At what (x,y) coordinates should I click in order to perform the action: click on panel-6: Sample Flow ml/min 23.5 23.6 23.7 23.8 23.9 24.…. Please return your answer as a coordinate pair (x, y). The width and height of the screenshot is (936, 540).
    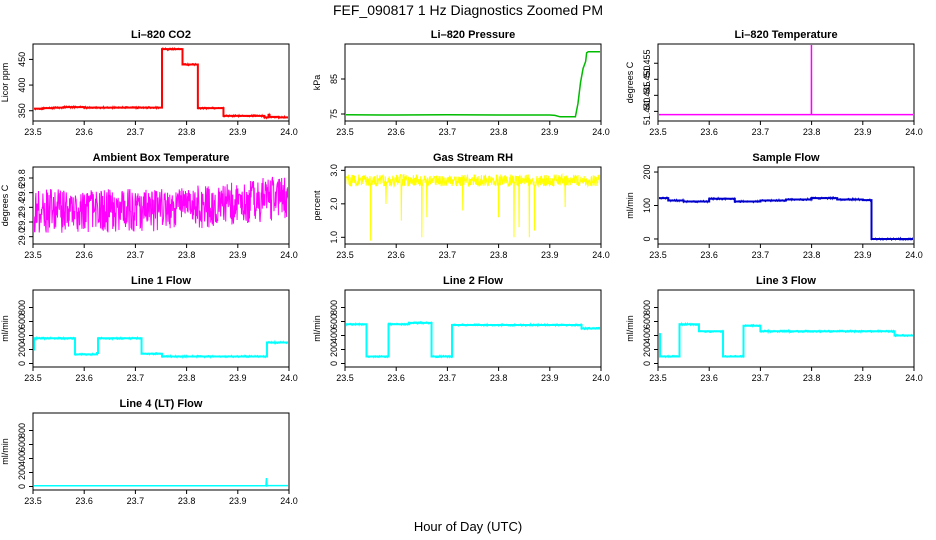
    Looking at the image, I should click on (774, 206).